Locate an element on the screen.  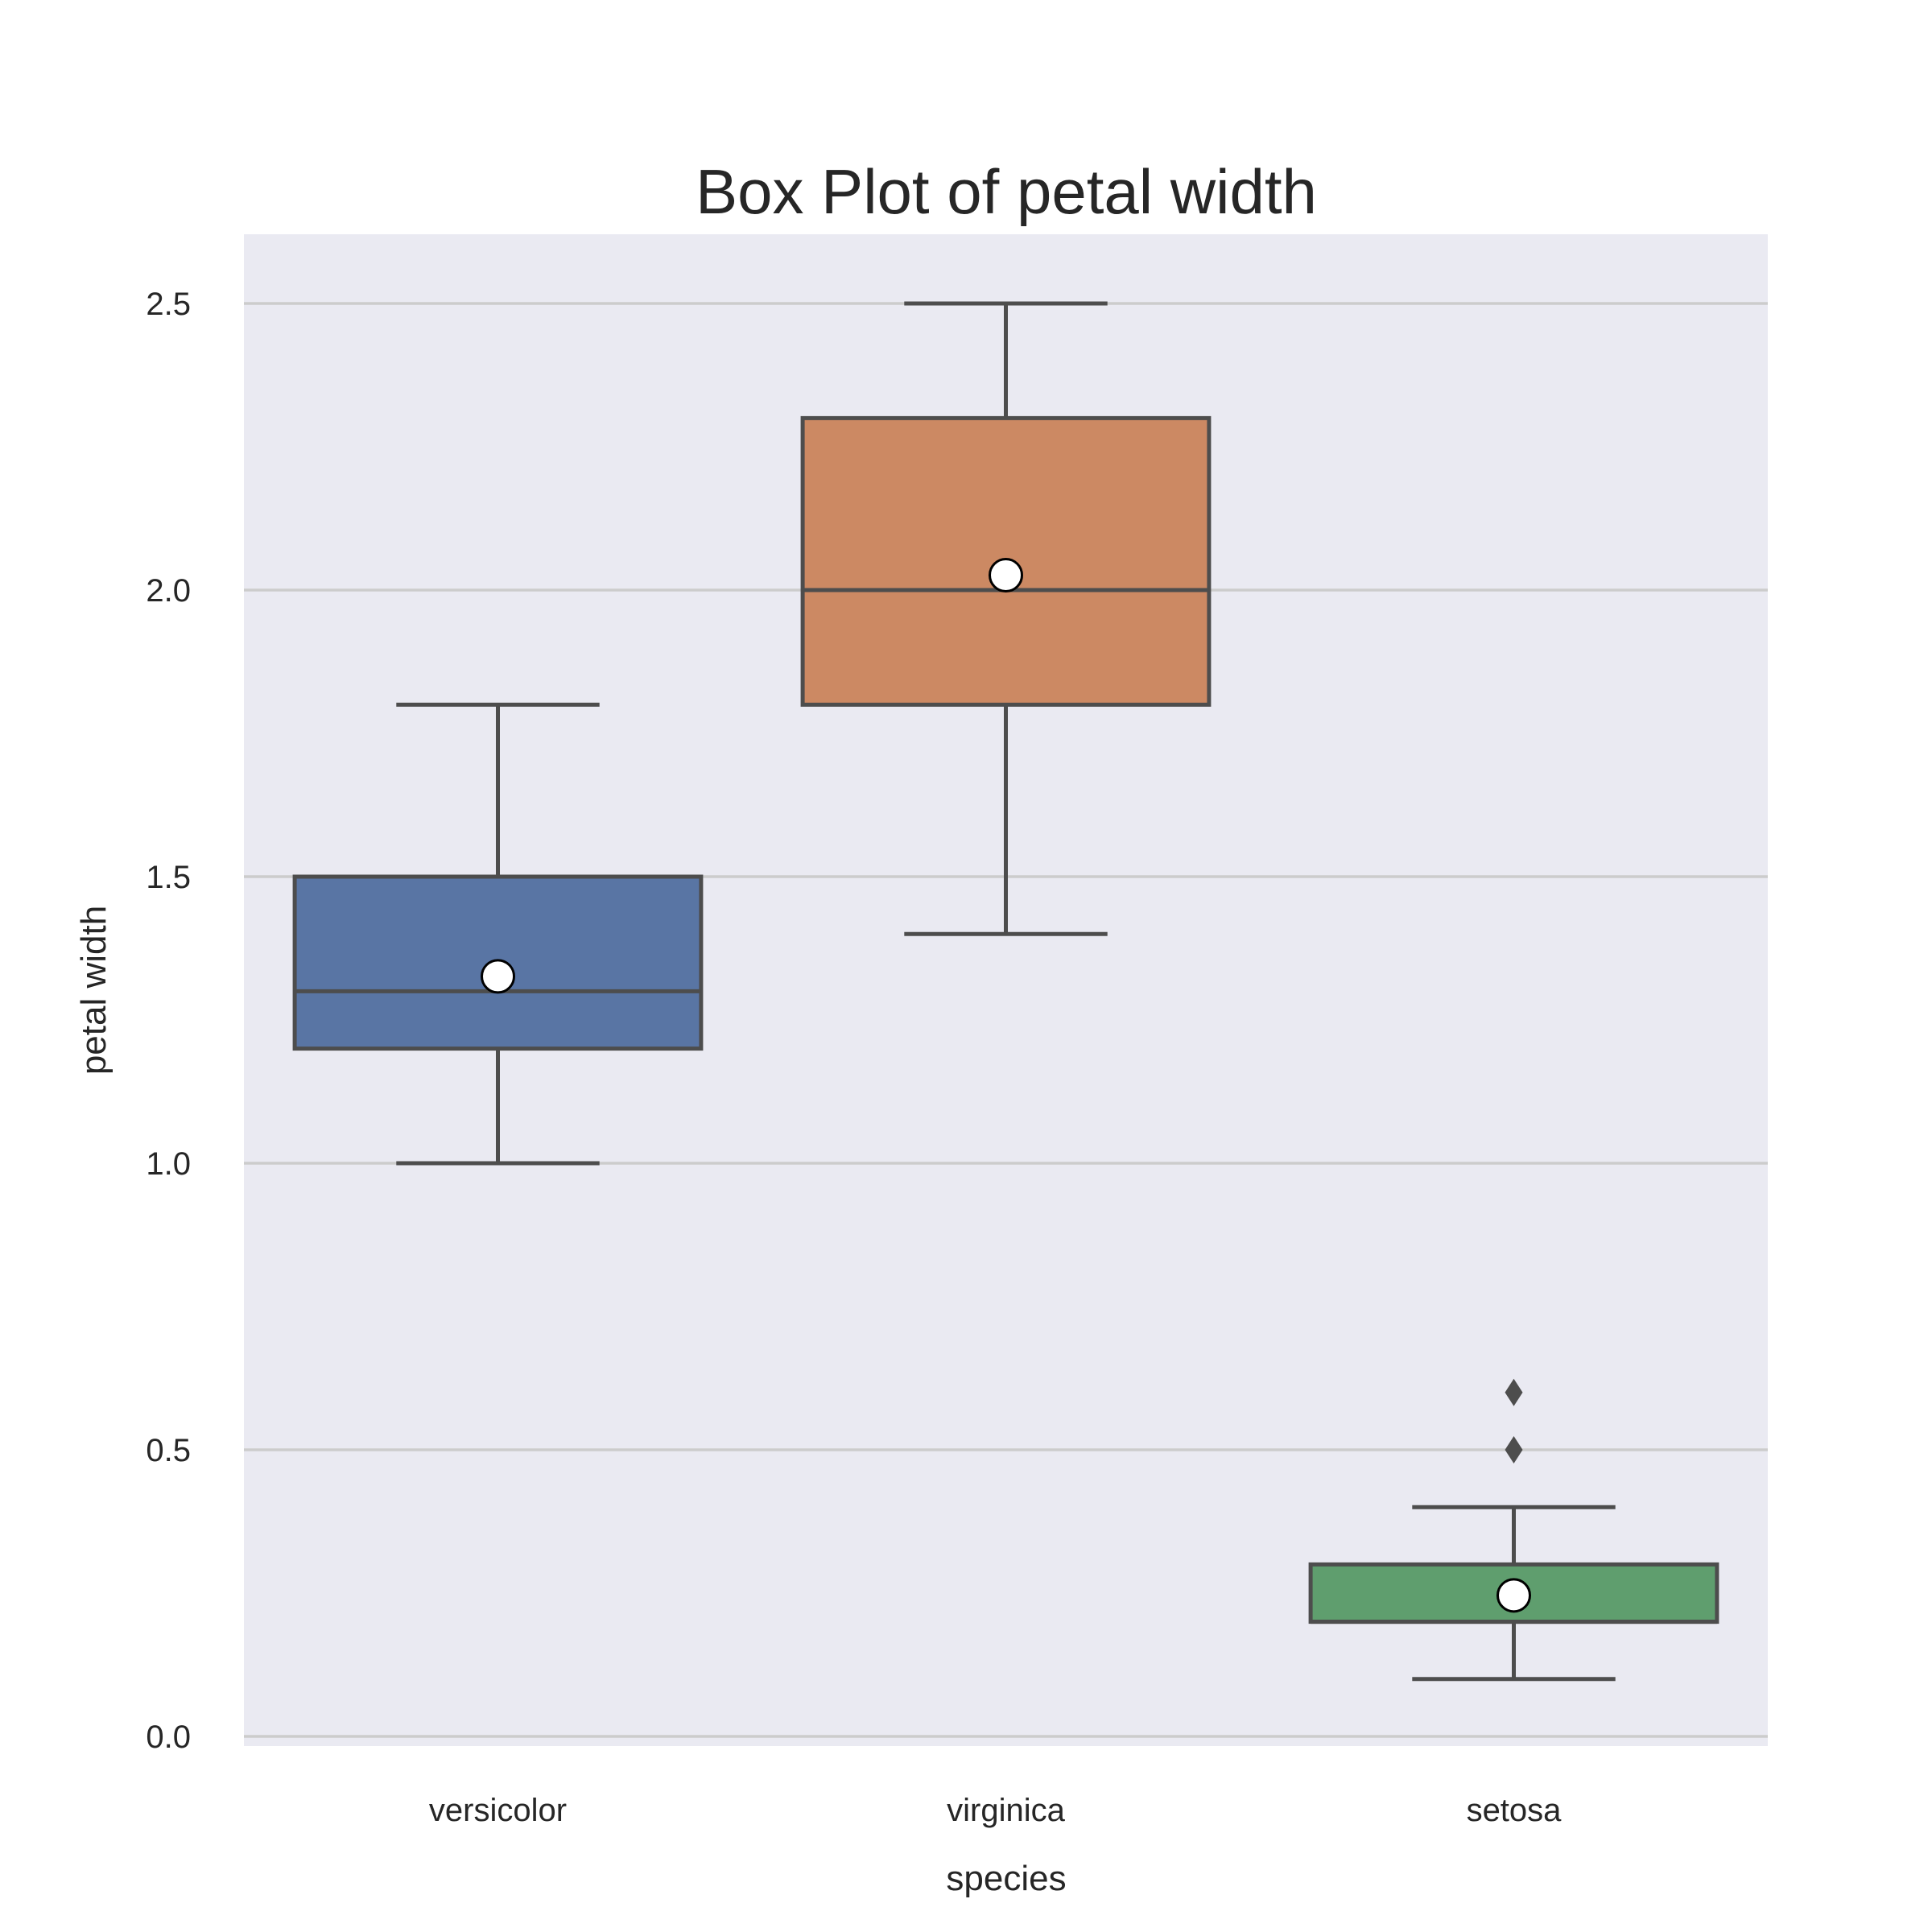
x-tick-labels: versicolor virginica setosa is located at coordinates (995, 1810).